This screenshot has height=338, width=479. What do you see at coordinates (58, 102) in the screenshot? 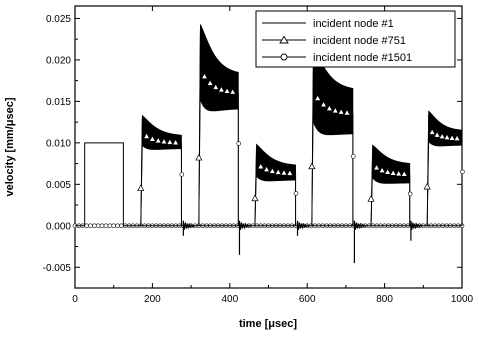
I see `y-tick-label: 0.015` at bounding box center [58, 102].